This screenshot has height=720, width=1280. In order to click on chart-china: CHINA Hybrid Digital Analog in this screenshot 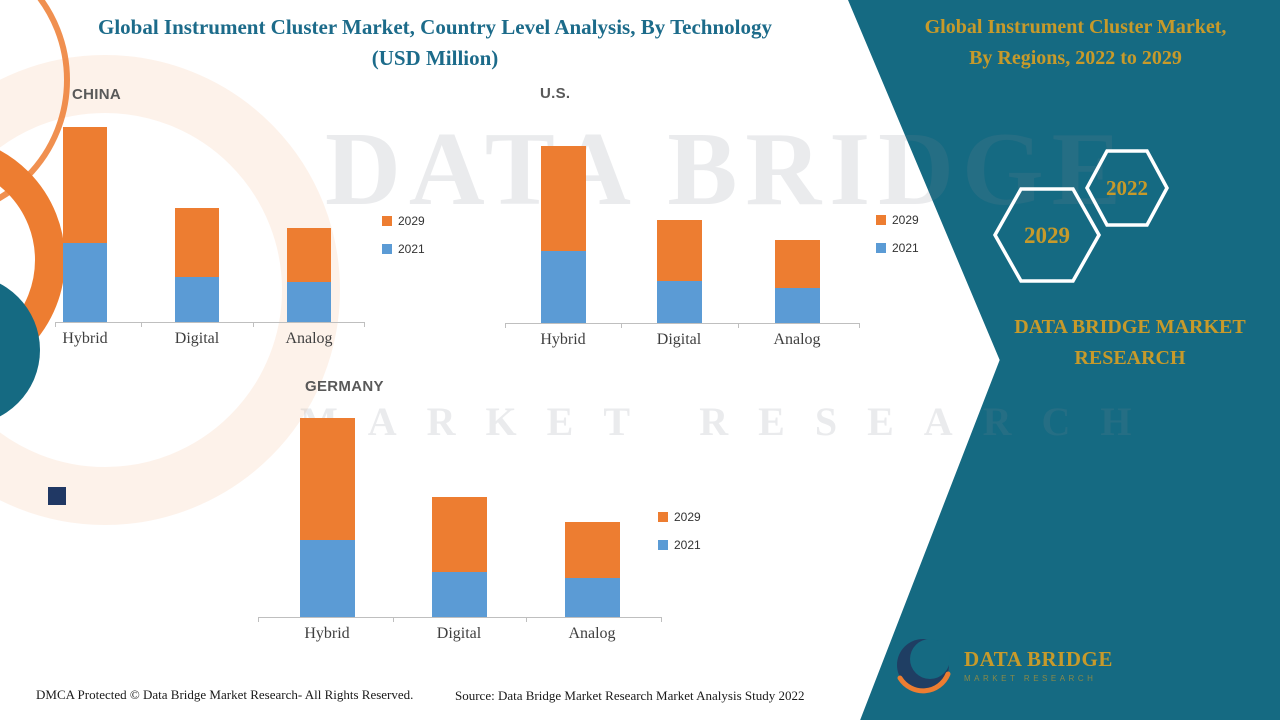, I will do `click(210, 218)`.